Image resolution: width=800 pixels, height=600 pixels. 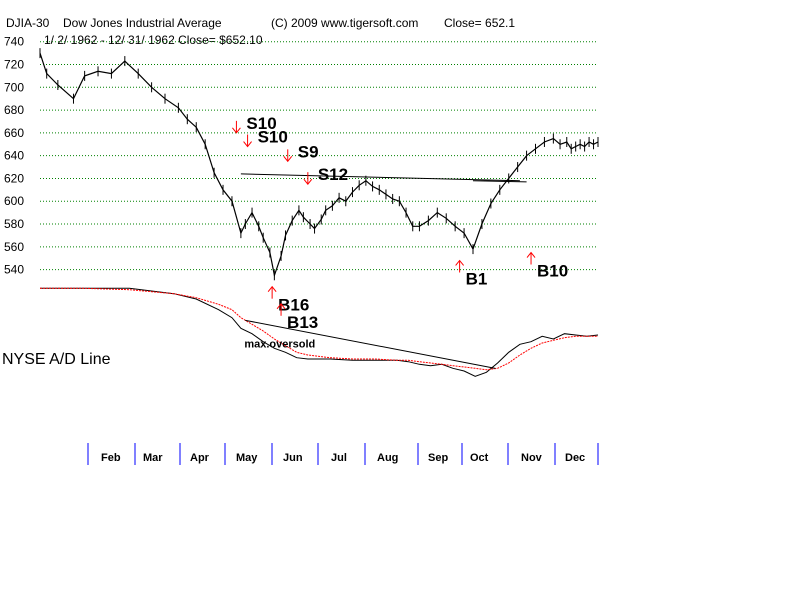 What do you see at coordinates (339, 458) in the screenshot?
I see `month-label: Jul` at bounding box center [339, 458].